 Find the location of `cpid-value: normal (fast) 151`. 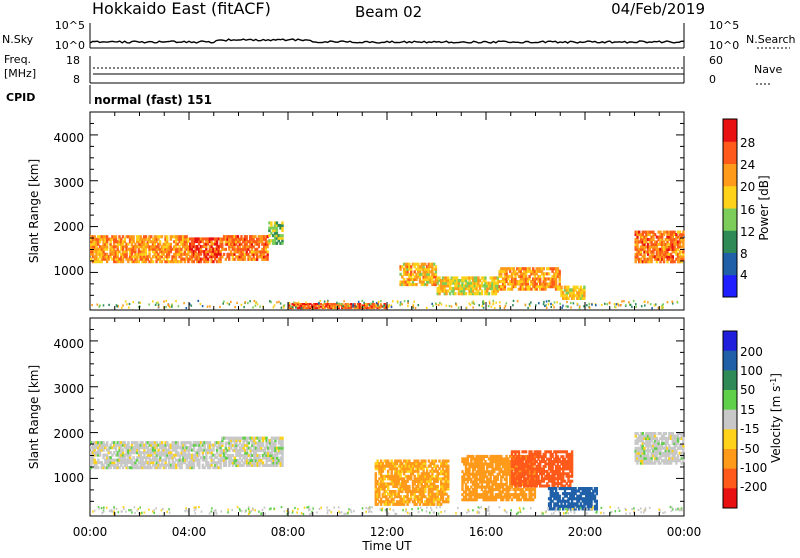

cpid-value: normal (fast) 151 is located at coordinates (153, 100).